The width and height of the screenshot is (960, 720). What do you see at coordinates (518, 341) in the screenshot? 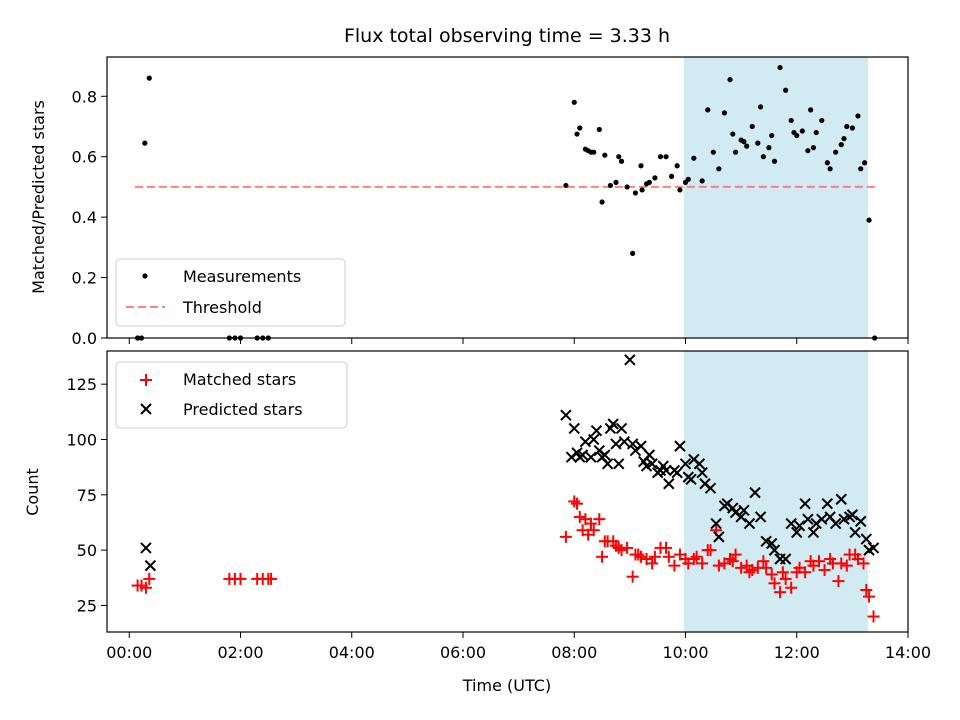
I see `top-x-ticks` at bounding box center [518, 341].